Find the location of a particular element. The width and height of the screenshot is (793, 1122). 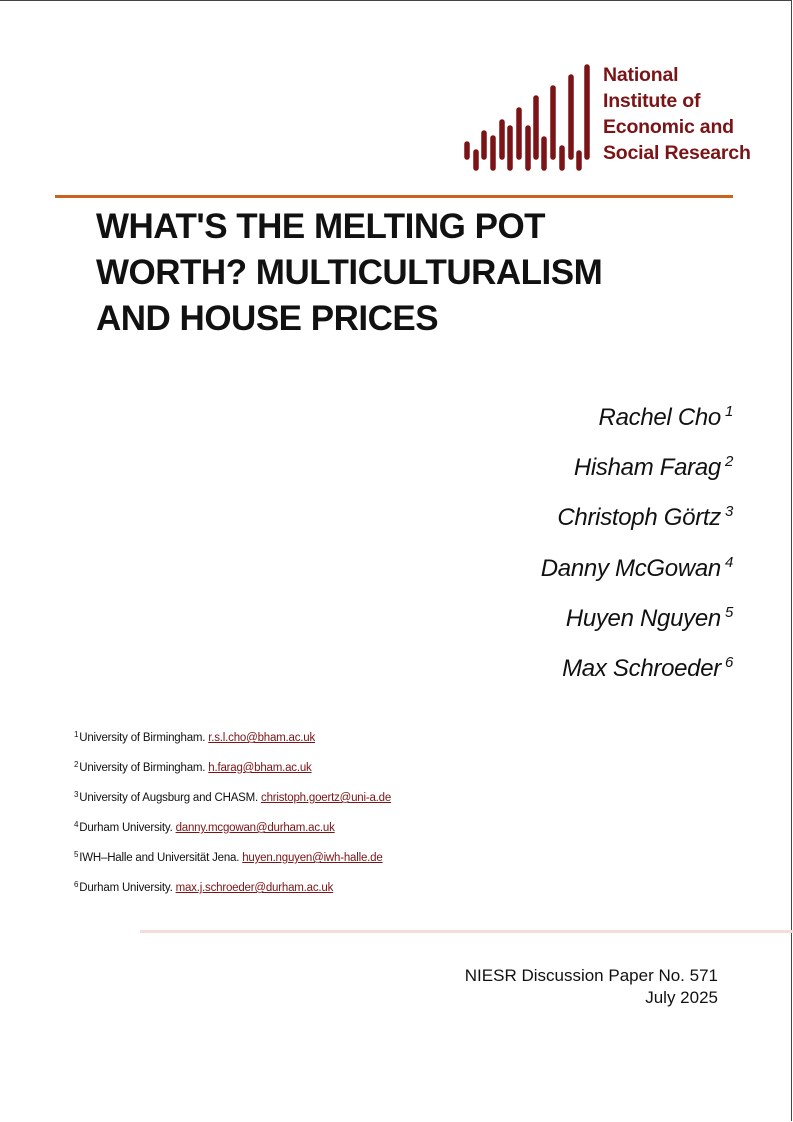

logo-line: Institute of is located at coordinates (652, 101).